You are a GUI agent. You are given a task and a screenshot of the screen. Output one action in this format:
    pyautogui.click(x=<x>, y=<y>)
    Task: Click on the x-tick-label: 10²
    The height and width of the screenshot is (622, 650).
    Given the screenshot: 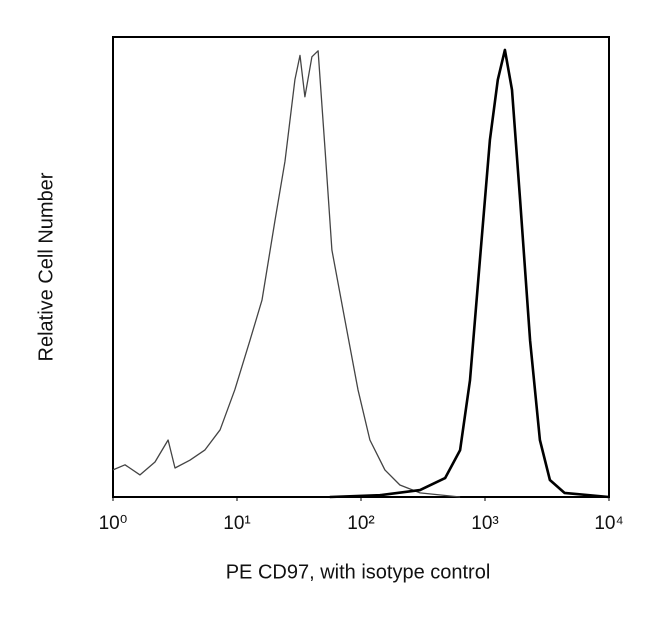 What is the action you would take?
    pyautogui.click(x=360, y=523)
    